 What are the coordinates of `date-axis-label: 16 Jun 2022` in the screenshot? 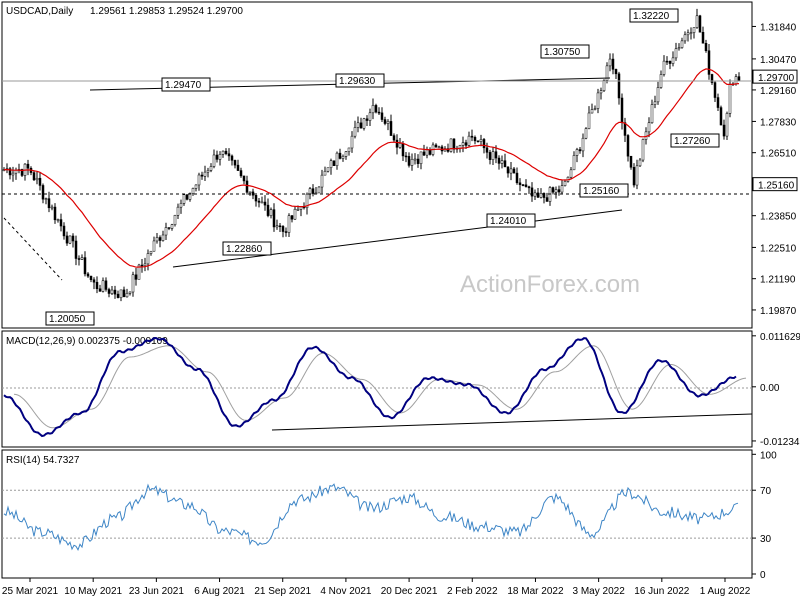 It's located at (661, 591).